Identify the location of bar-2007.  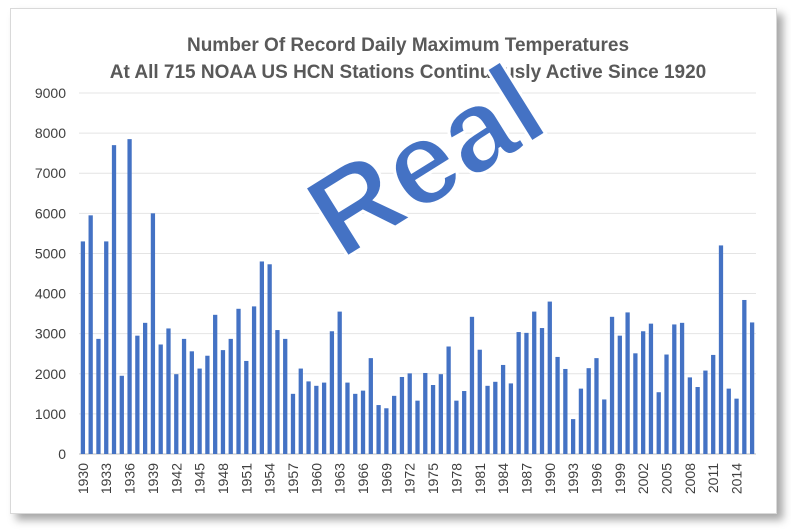
(682, 388).